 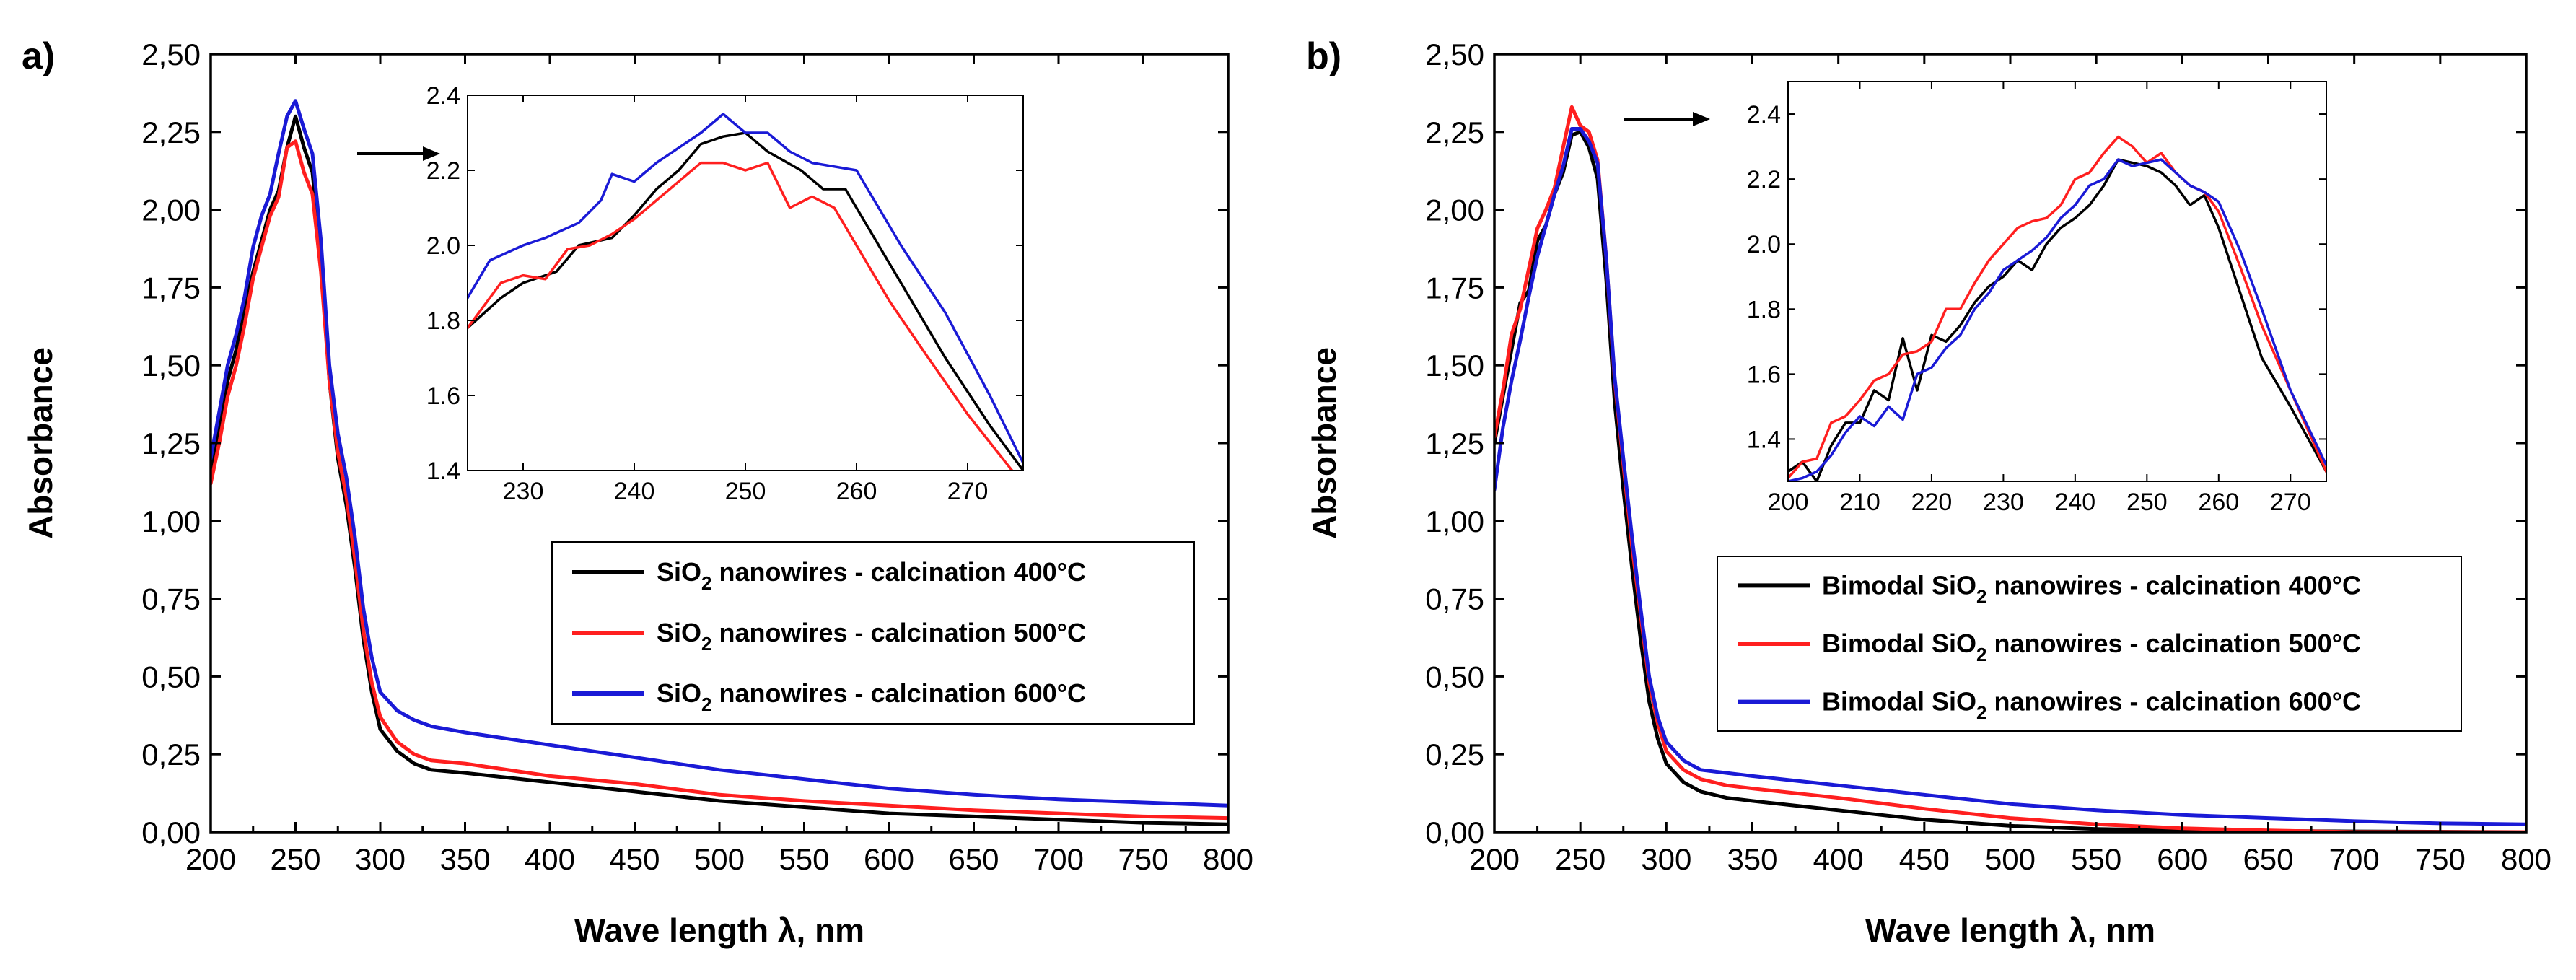 I want to click on legend-label: SiO2 nanowires - calcination 600°C, so click(x=871, y=696).